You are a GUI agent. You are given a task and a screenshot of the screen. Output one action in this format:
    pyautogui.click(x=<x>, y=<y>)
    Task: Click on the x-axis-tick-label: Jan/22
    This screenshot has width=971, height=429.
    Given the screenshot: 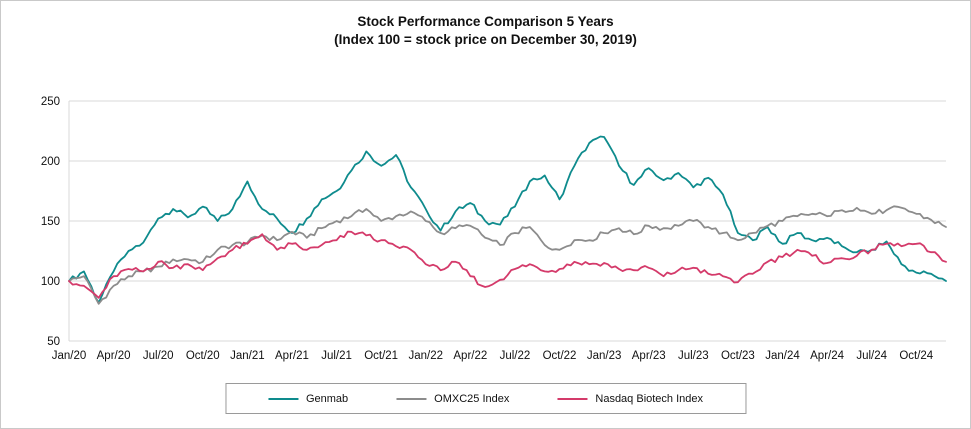 What is the action you would take?
    pyautogui.click(x=425, y=356)
    